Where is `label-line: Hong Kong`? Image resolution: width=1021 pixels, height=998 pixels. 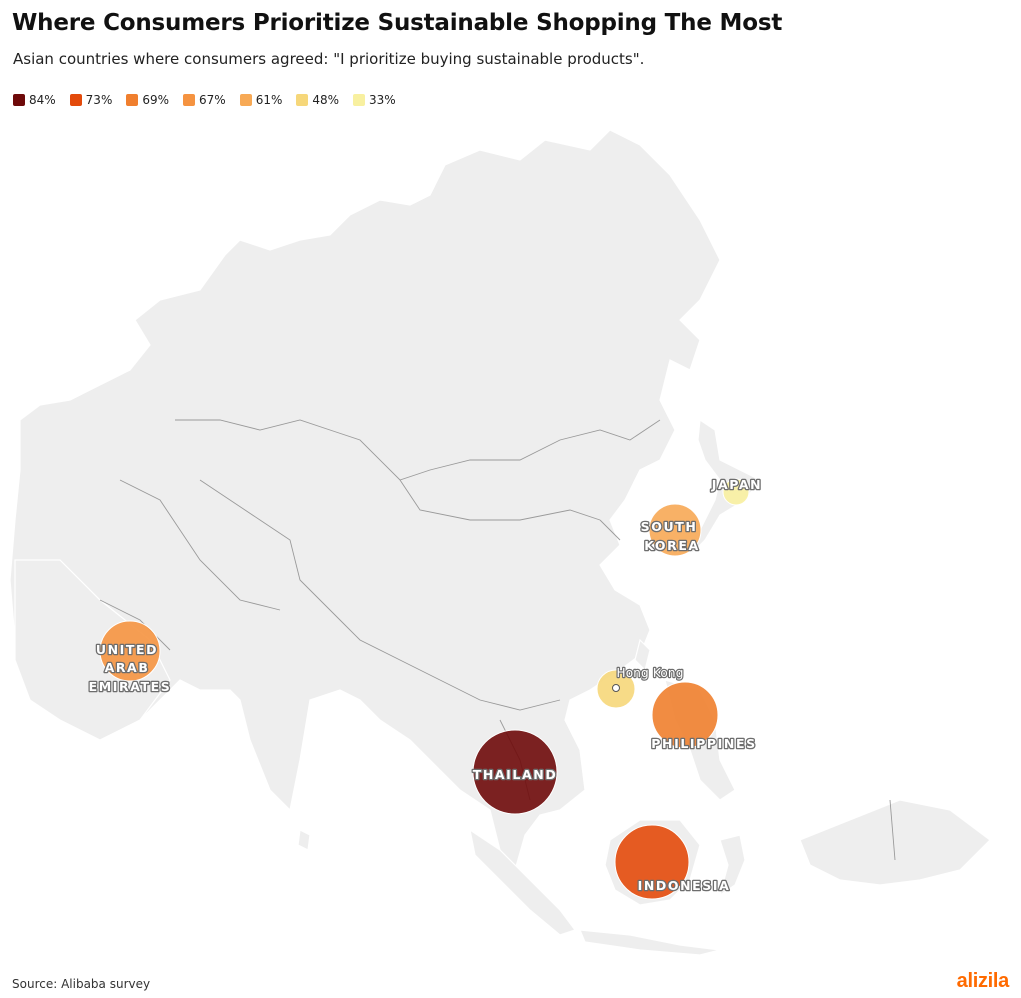
label-line: Hong Kong is located at coordinates (649, 673).